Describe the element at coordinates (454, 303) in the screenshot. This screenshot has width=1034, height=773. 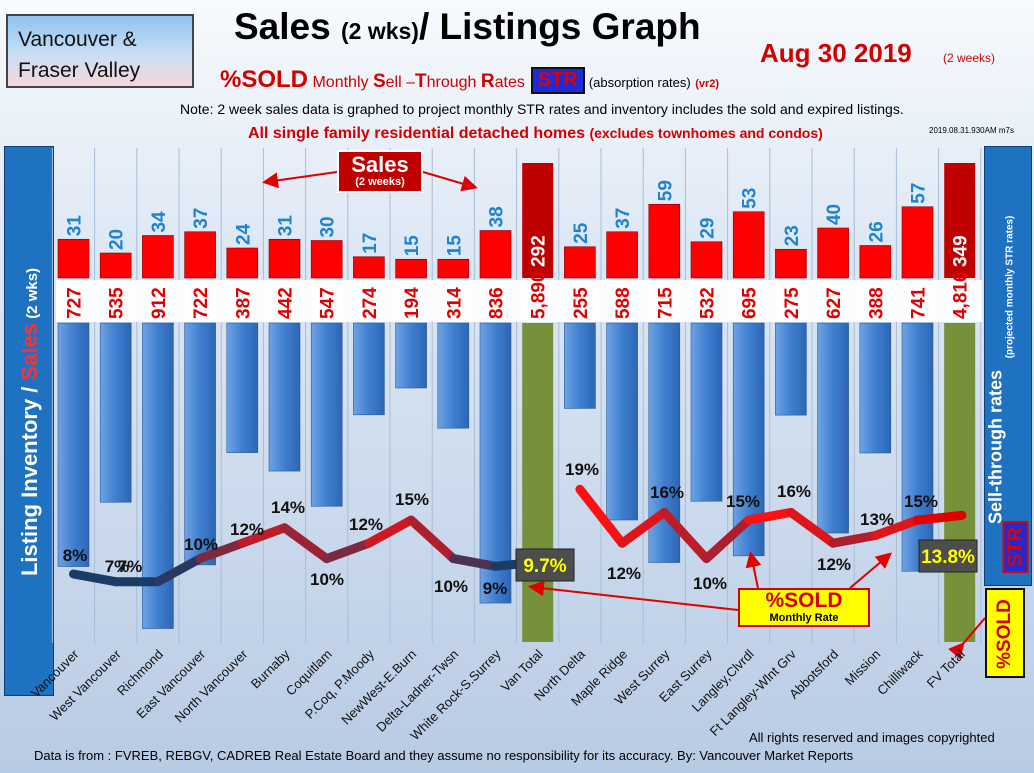
I see `inventory-label: 314` at that location.